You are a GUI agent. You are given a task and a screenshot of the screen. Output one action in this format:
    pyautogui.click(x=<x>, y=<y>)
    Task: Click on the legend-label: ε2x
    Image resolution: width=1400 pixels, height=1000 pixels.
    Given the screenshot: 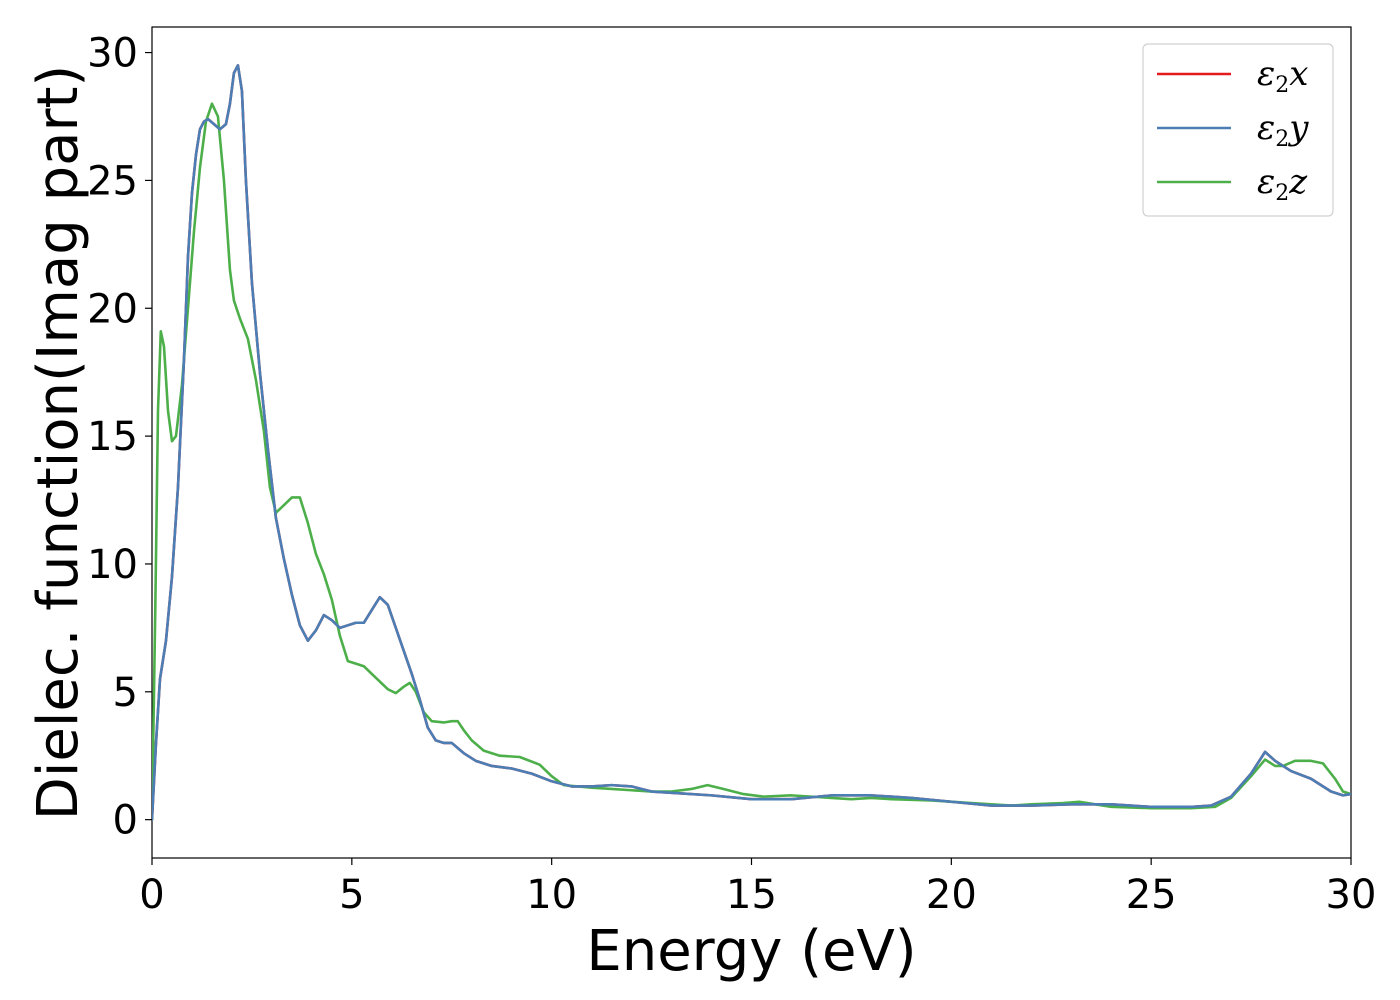 What is the action you would take?
    pyautogui.click(x=1282, y=76)
    